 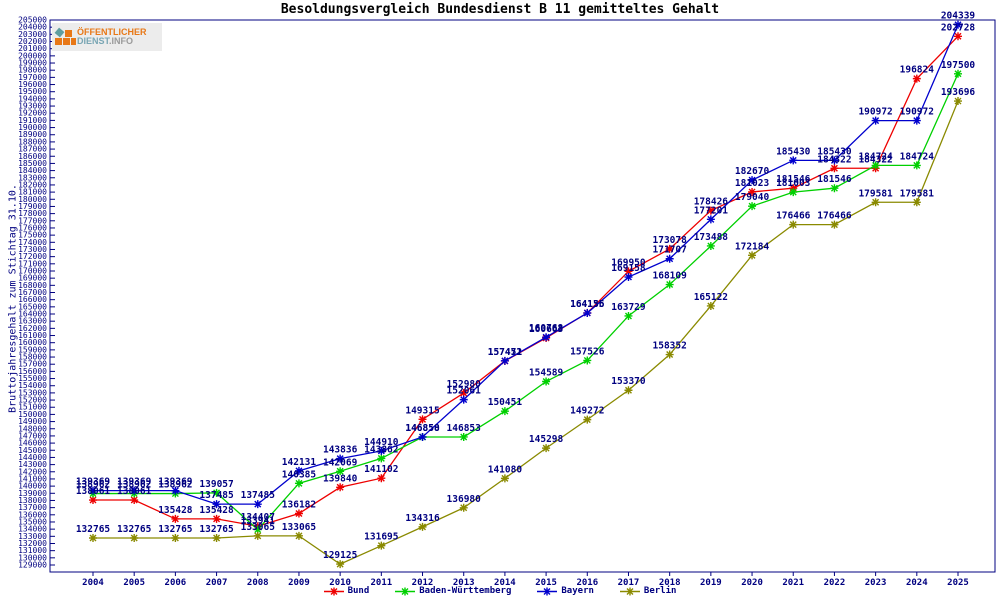 What do you see at coordinates (32, 349) in the screenshot?
I see `y-tick-label: 159000` at bounding box center [32, 349].